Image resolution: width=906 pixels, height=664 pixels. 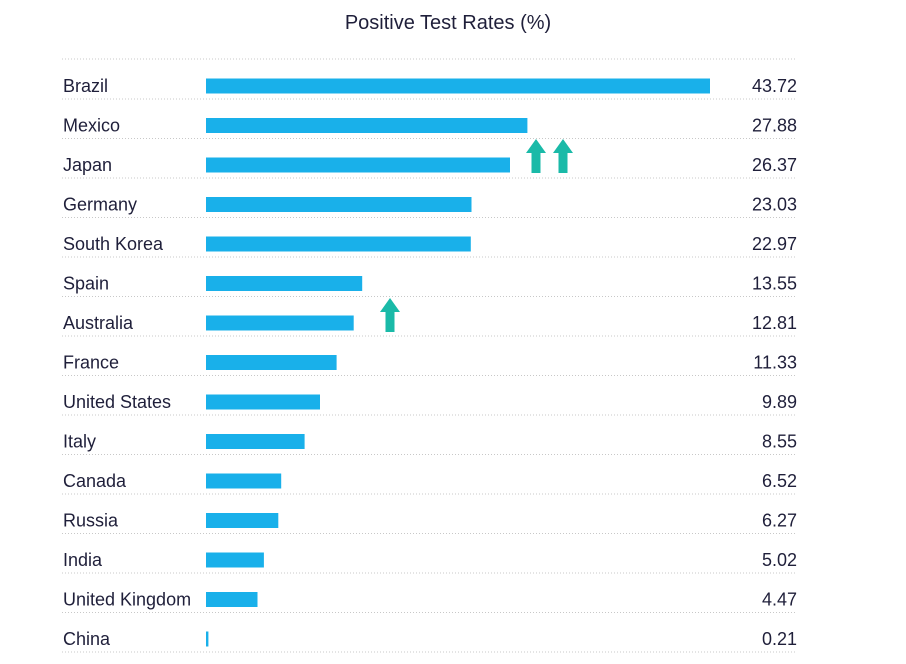 What do you see at coordinates (774, 323) in the screenshot?
I see `value-label: 12.81` at bounding box center [774, 323].